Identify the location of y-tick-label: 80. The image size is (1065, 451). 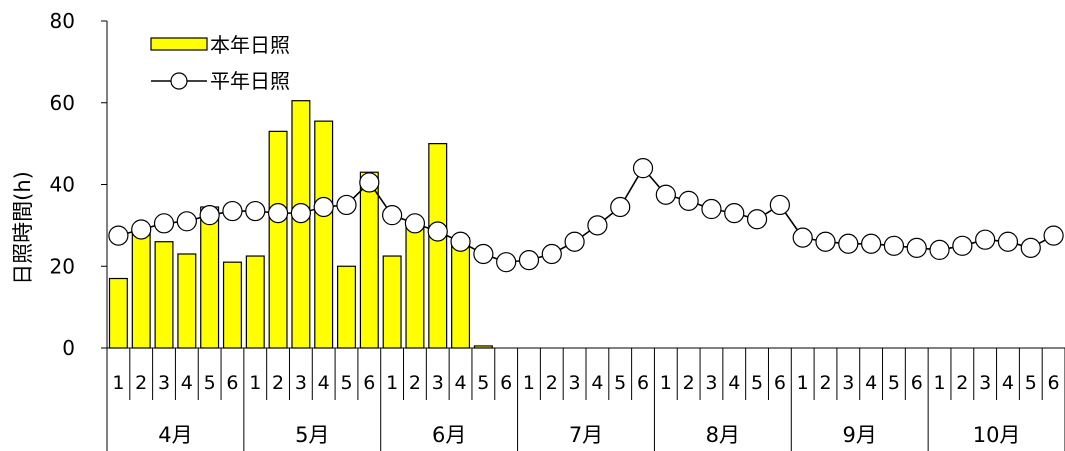
(62, 21).